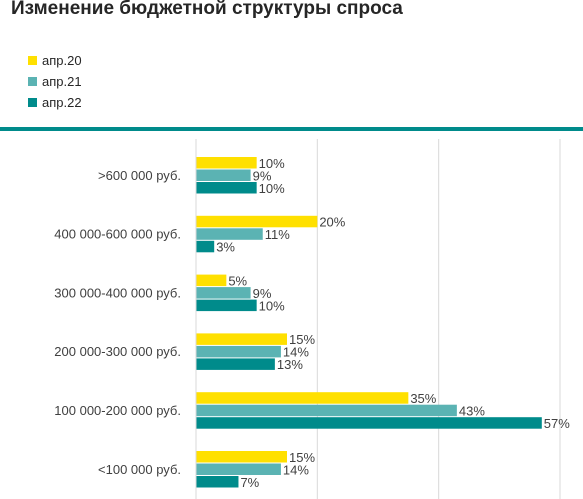 The height and width of the screenshot is (499, 583). I want to click on legend-item-series-3: апр.22, so click(55, 102).